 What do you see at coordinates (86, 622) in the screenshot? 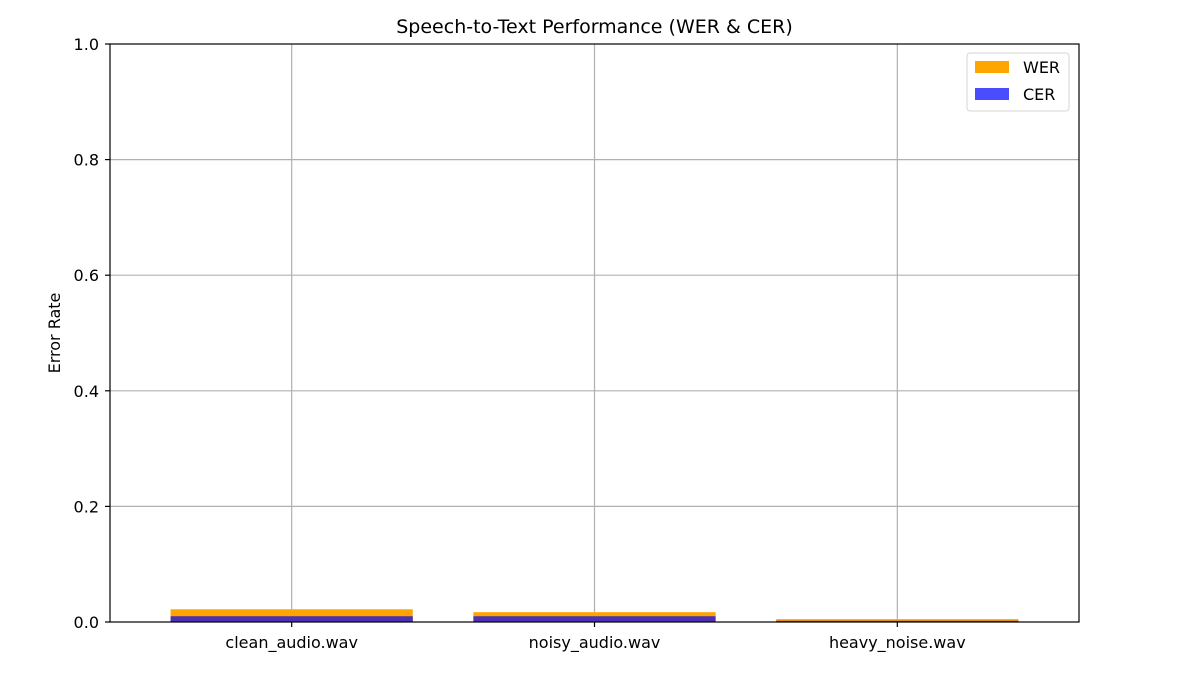
I see `y-tick-label: 0.0` at bounding box center [86, 622].